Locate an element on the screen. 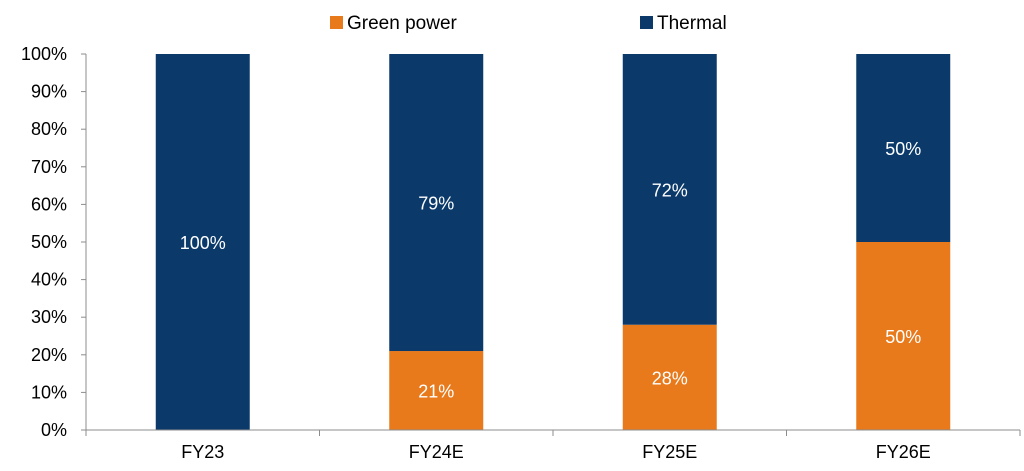 The height and width of the screenshot is (471, 1024). y-tick-label: 30% is located at coordinates (49, 317).